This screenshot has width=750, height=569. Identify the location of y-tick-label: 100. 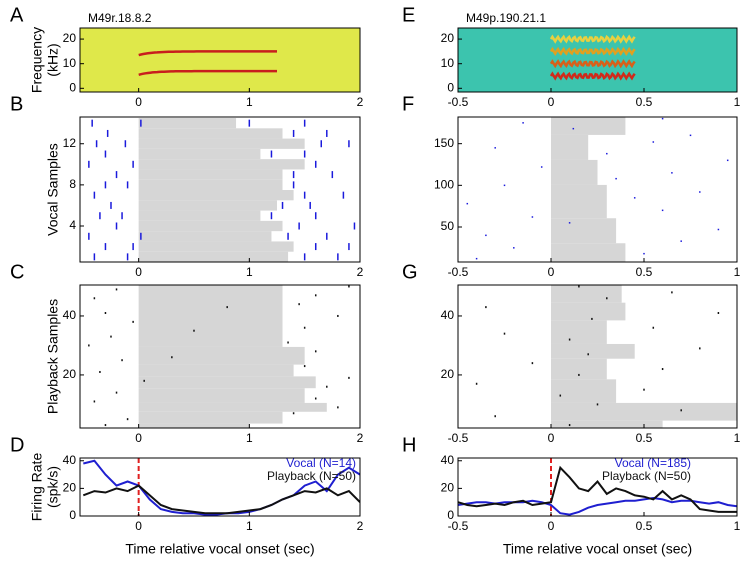
(444, 185).